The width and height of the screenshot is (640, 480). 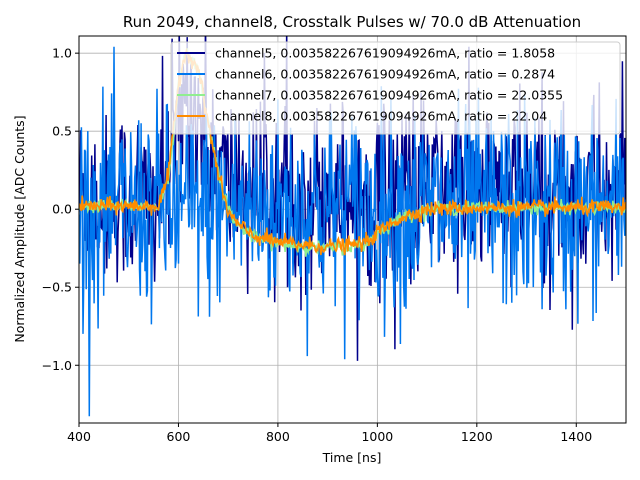 I want to click on y-tick-label: 0.0, so click(x=62, y=209).